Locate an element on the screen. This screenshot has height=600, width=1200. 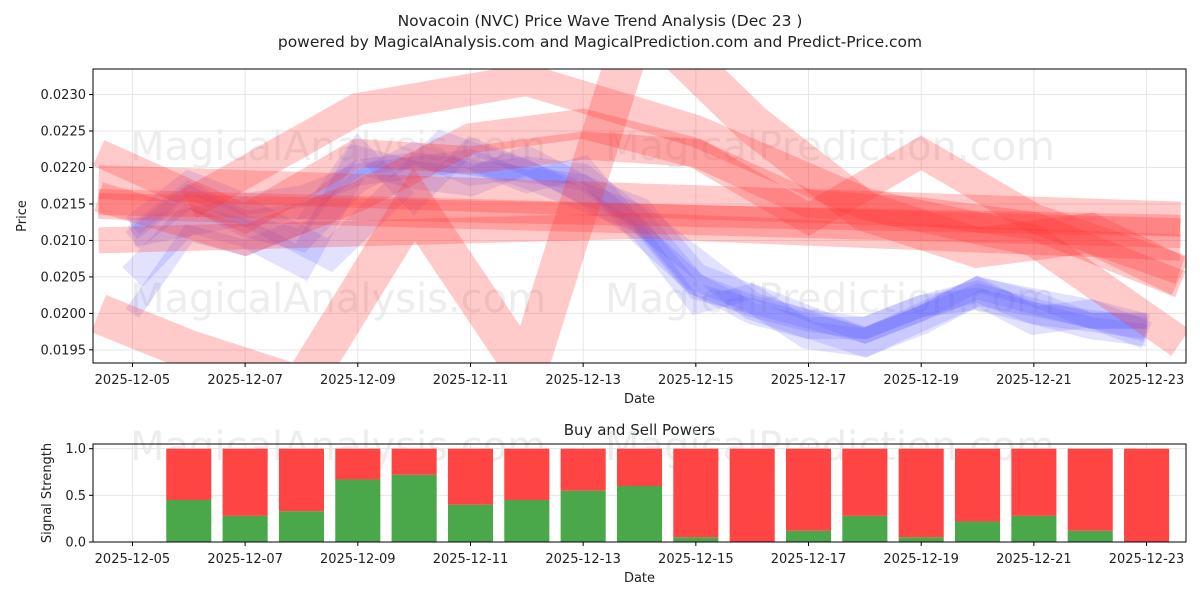
y-tick-label: 0.0210 is located at coordinates (64, 241).